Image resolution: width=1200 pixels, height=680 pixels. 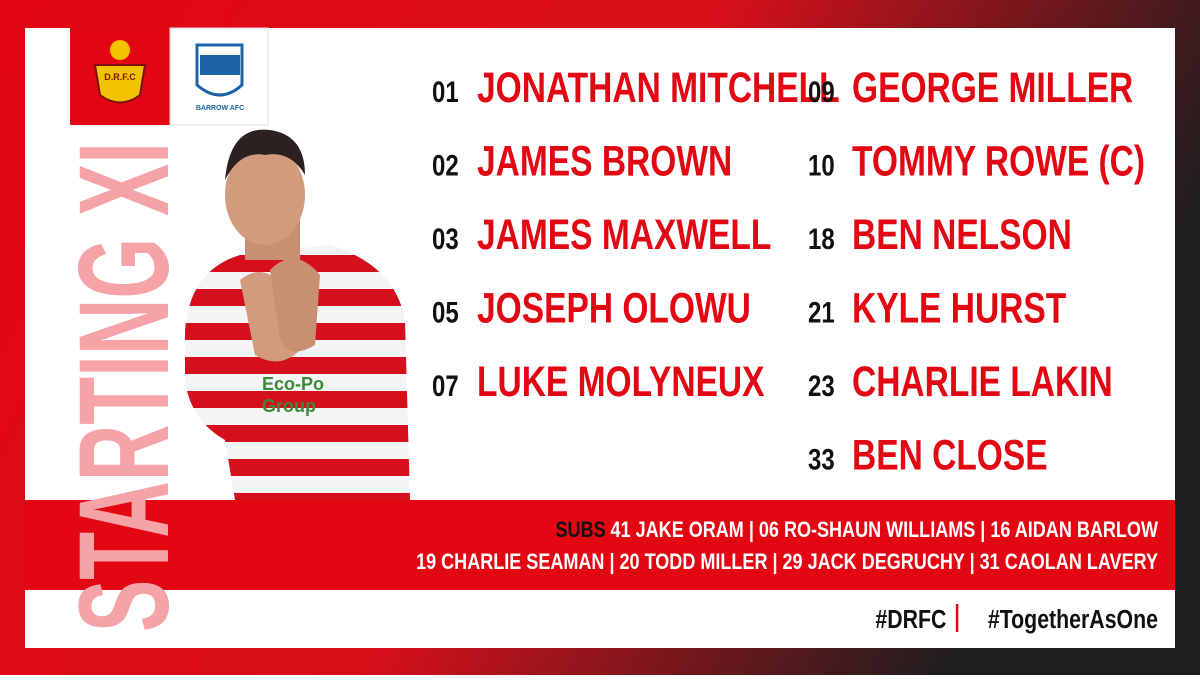 I want to click on hashtag: #TogetherAsOne, so click(x=1073, y=620).